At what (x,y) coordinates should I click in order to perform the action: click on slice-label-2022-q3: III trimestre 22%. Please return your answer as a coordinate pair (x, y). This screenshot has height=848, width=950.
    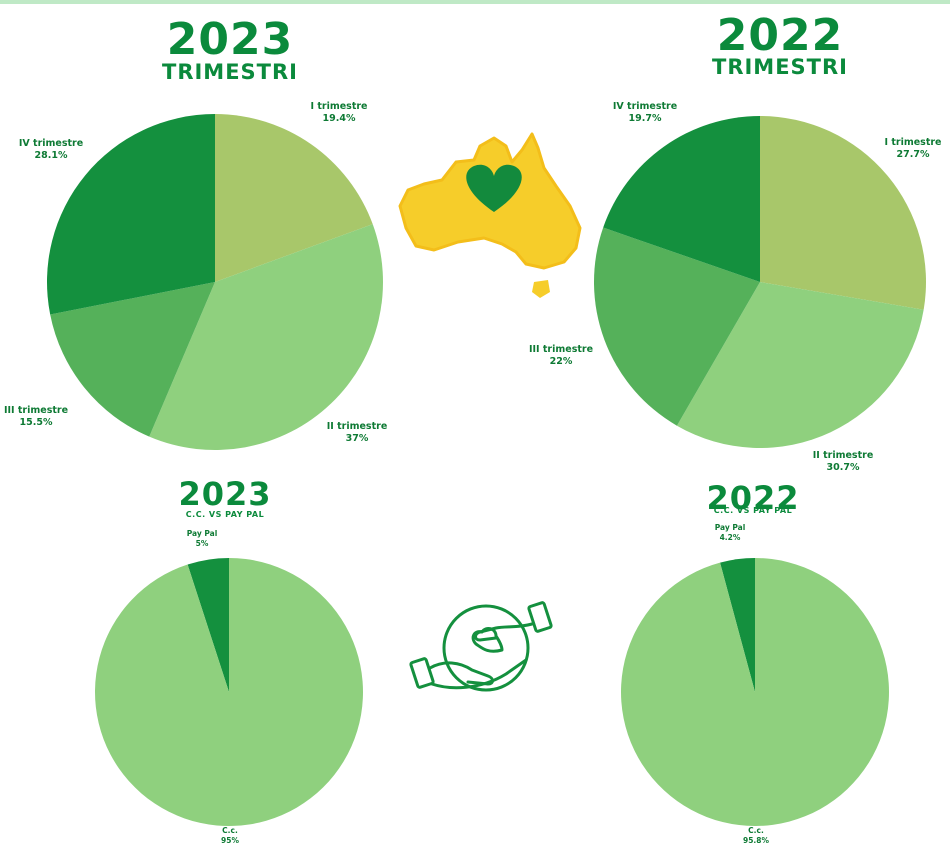
    Looking at the image, I should click on (561, 356).